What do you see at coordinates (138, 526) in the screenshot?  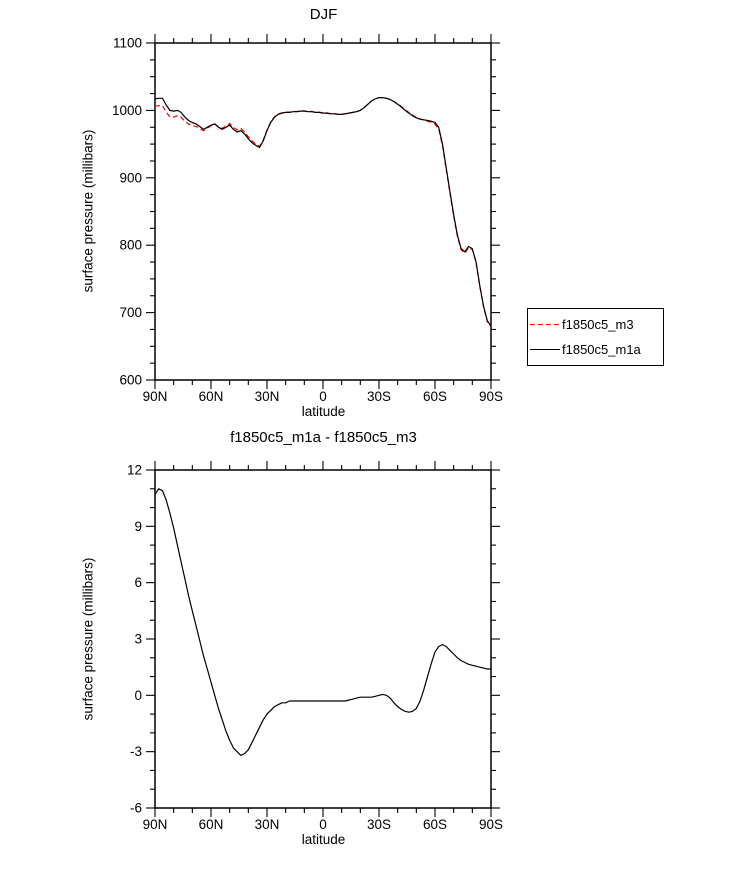 I see `y-tick-label: 9` at bounding box center [138, 526].